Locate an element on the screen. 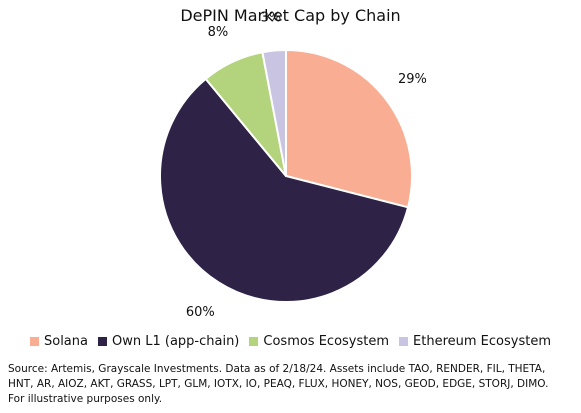 This screenshot has height=413, width=581. pie-slice-solana is located at coordinates (349, 129).